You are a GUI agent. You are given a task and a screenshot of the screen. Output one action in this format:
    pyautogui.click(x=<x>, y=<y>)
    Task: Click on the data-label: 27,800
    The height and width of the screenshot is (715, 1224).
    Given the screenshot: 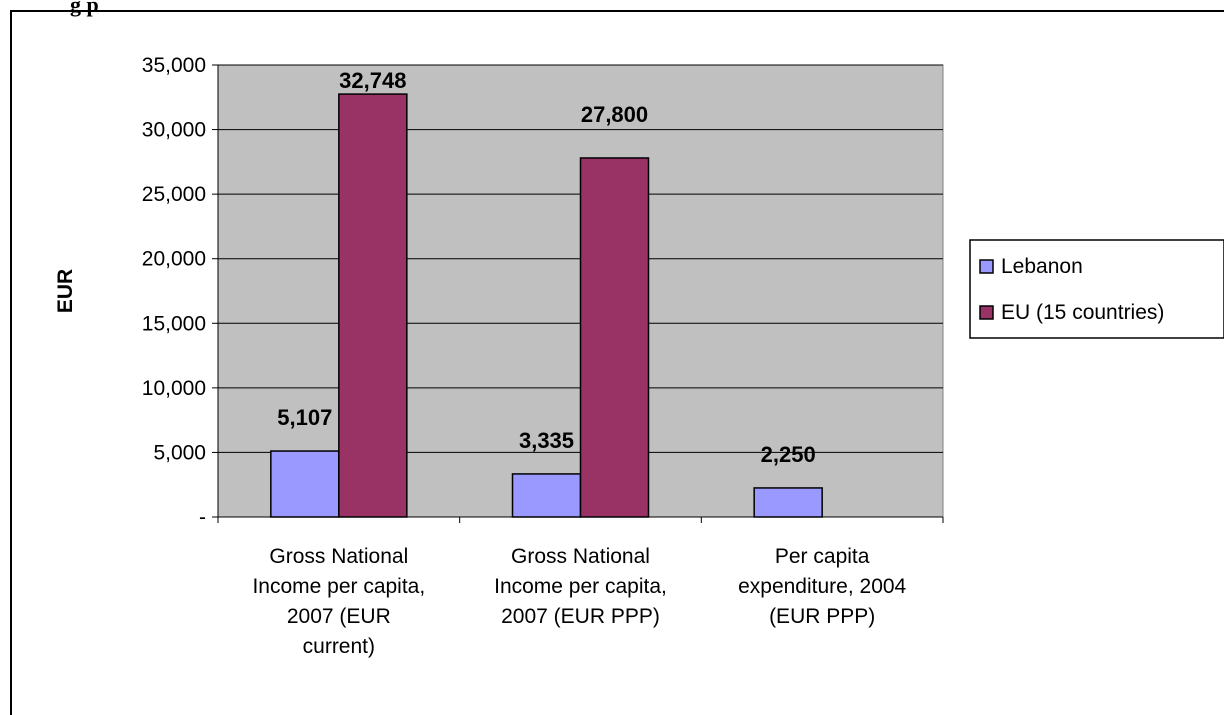 What is the action you would take?
    pyautogui.click(x=614, y=114)
    